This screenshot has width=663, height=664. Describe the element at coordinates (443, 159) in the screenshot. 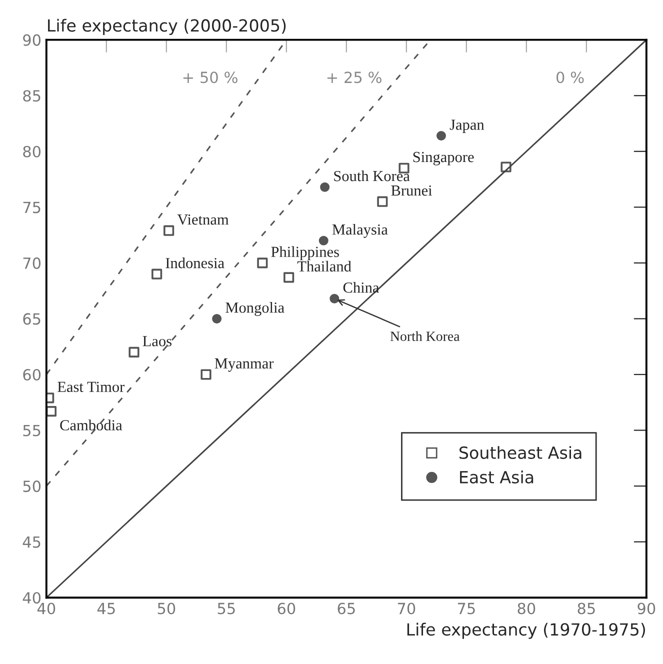

I see `annotation: Singapore` at that location.